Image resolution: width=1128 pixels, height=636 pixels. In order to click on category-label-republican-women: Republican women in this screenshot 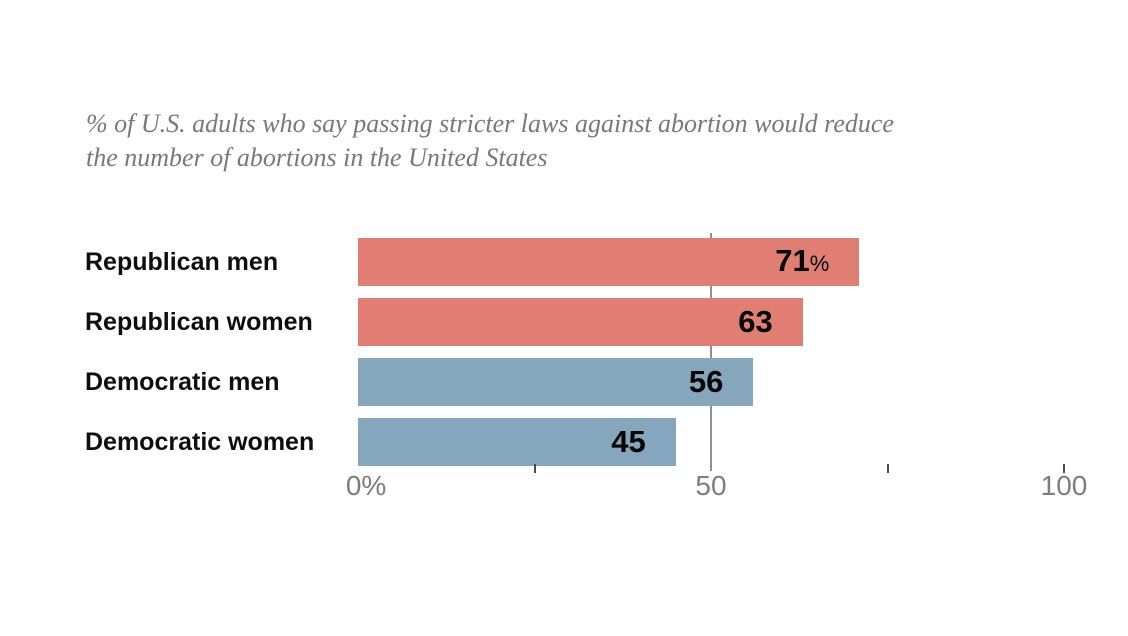, I will do `click(199, 321)`.